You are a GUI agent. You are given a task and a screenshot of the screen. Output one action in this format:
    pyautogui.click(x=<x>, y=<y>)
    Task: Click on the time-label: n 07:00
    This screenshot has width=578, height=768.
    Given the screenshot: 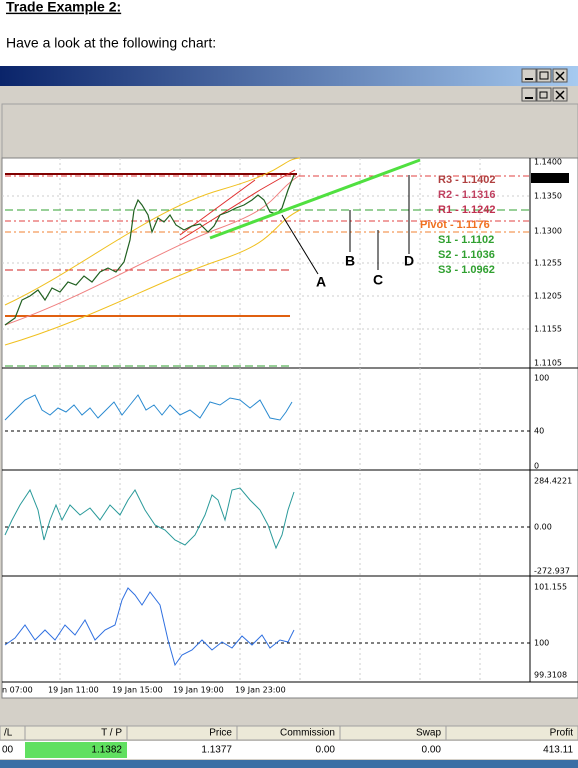 What is the action you would take?
    pyautogui.click(x=17, y=690)
    